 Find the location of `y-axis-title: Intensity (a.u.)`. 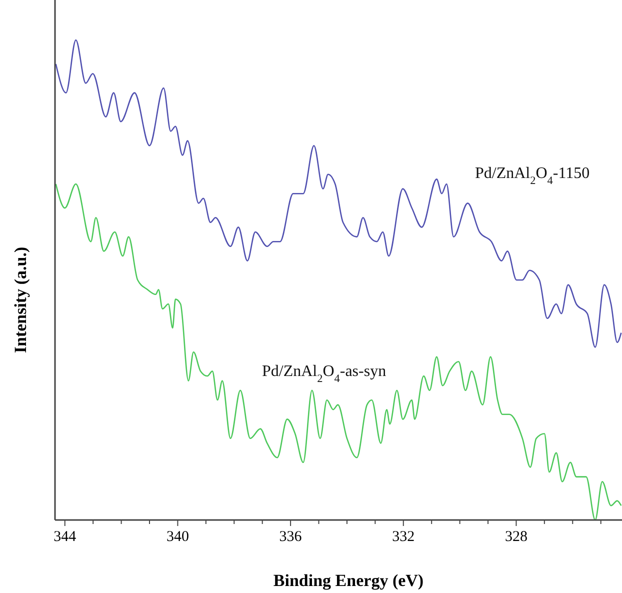

y-axis-title: Intensity (a.u.) is located at coordinates (20, 300).